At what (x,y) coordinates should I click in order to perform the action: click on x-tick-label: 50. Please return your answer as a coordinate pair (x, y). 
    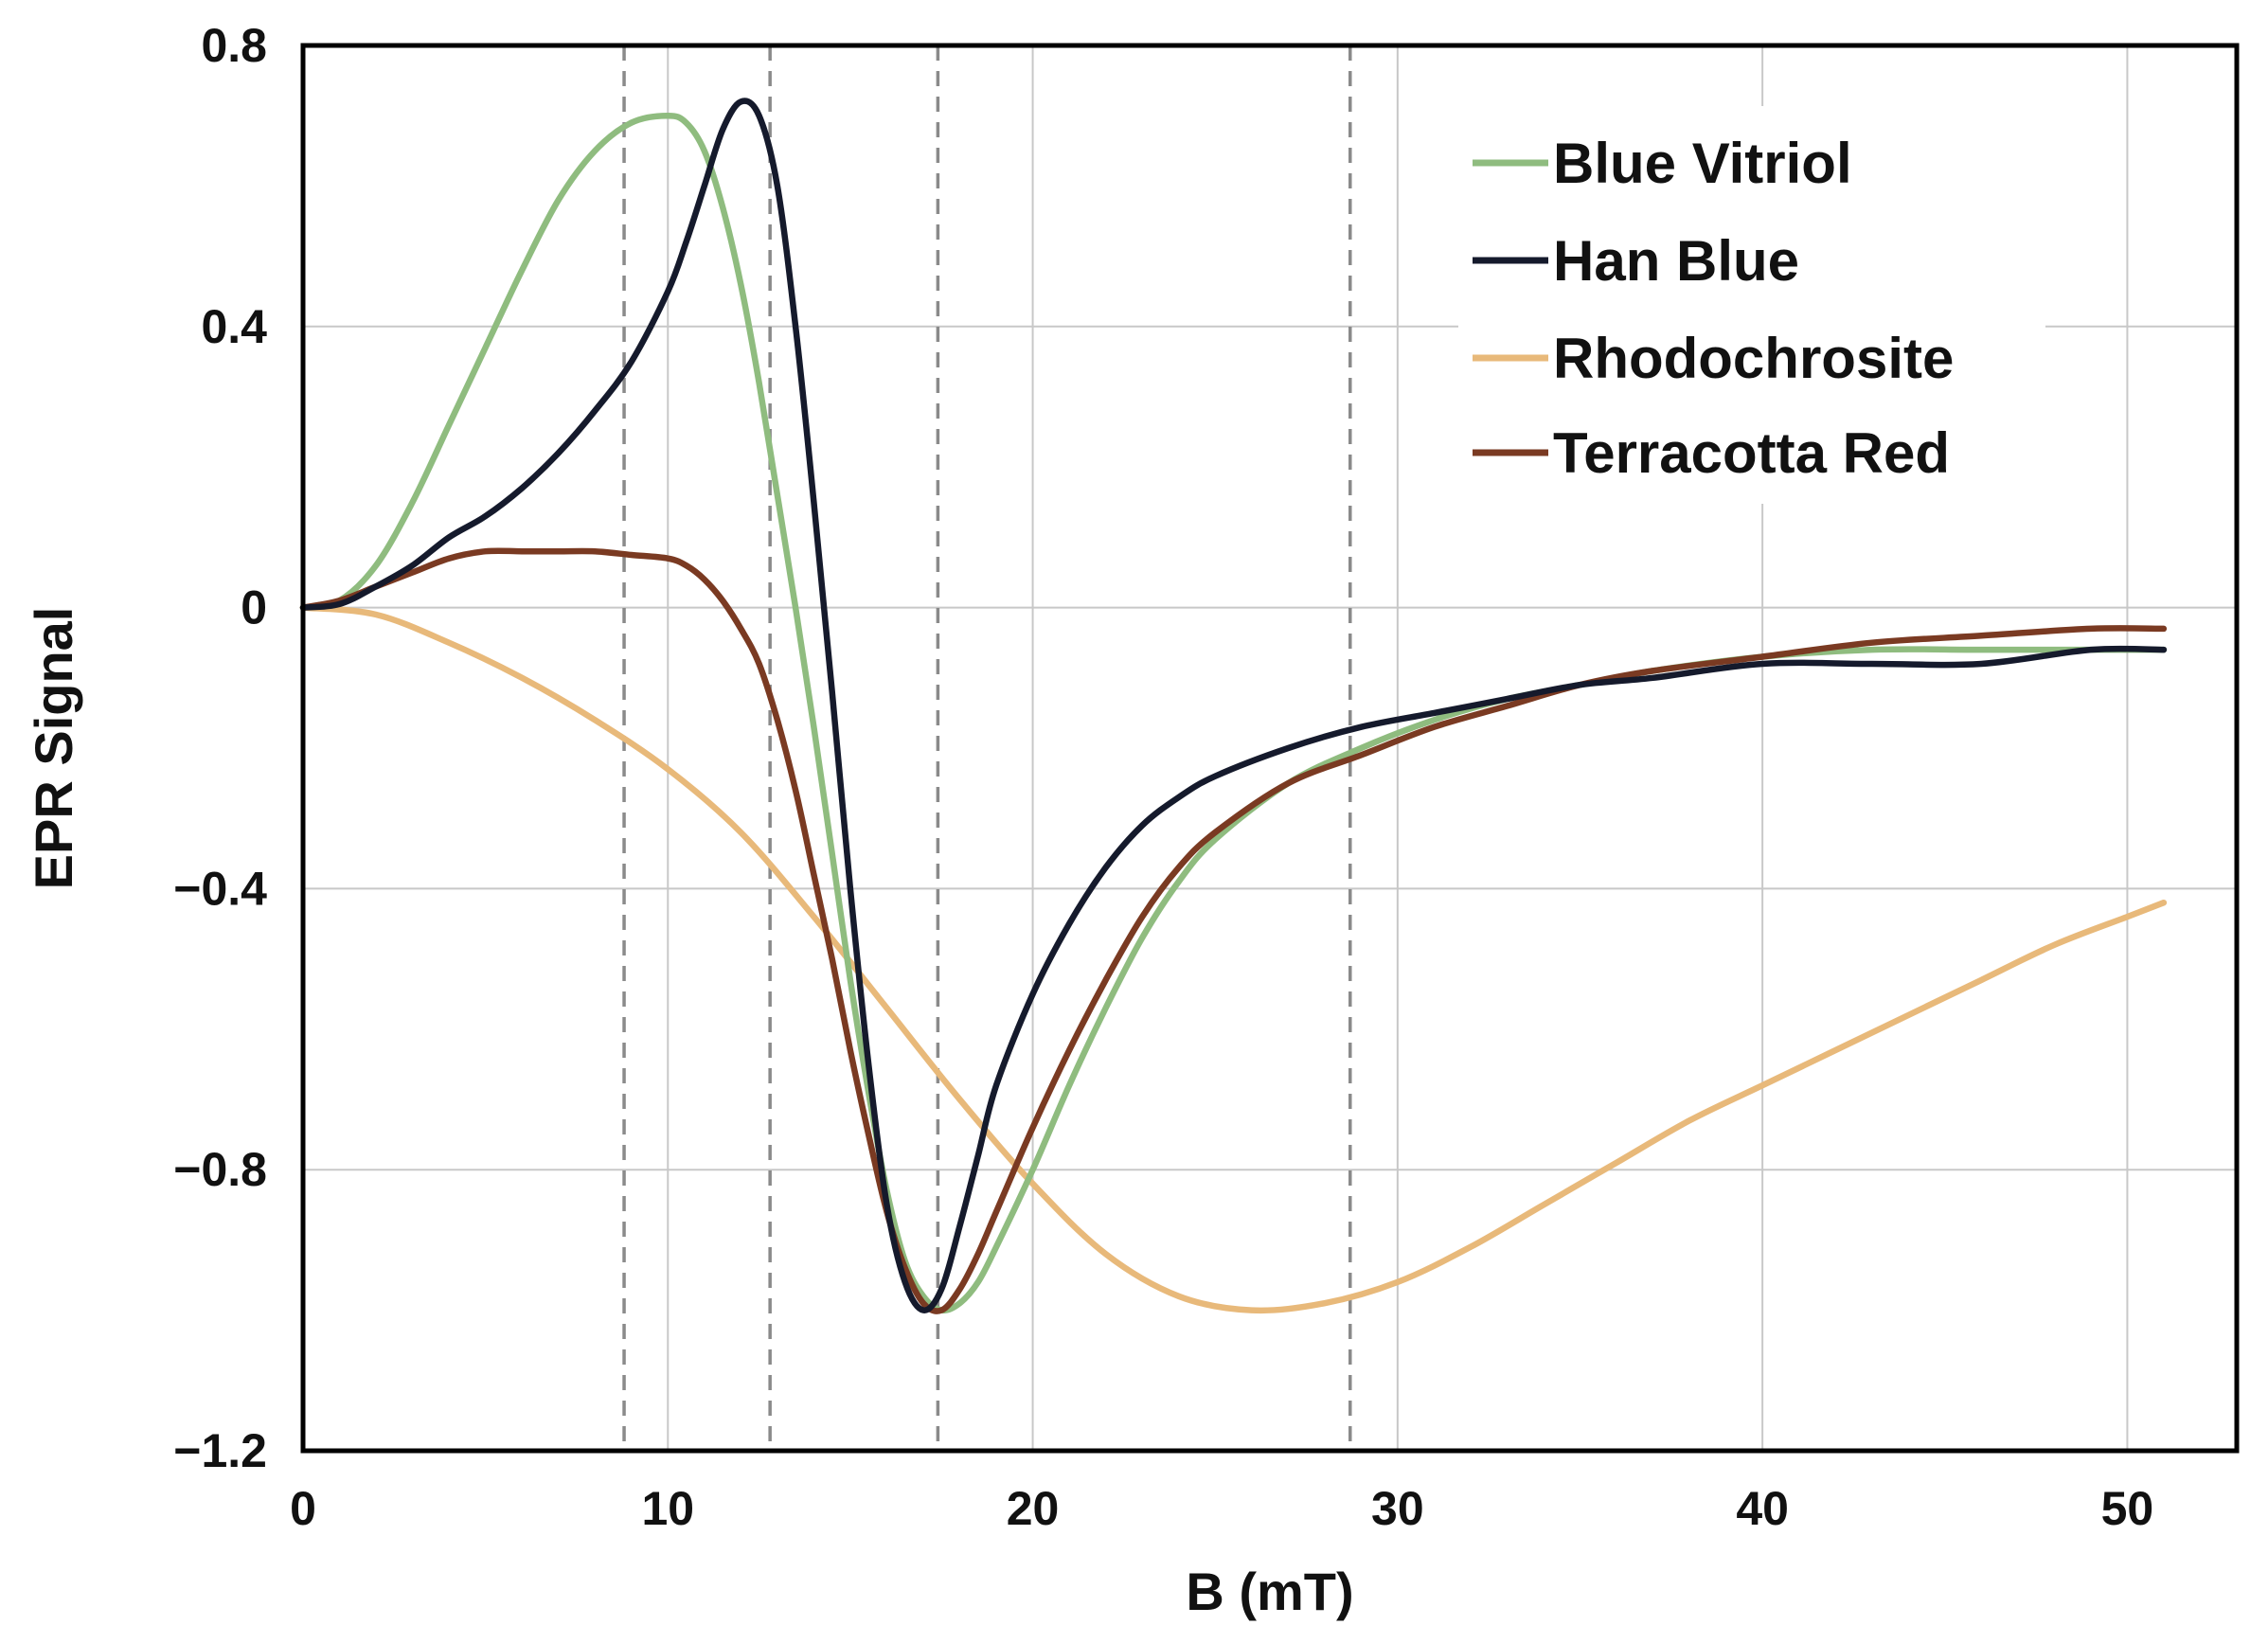
    Looking at the image, I should click on (2127, 1508).